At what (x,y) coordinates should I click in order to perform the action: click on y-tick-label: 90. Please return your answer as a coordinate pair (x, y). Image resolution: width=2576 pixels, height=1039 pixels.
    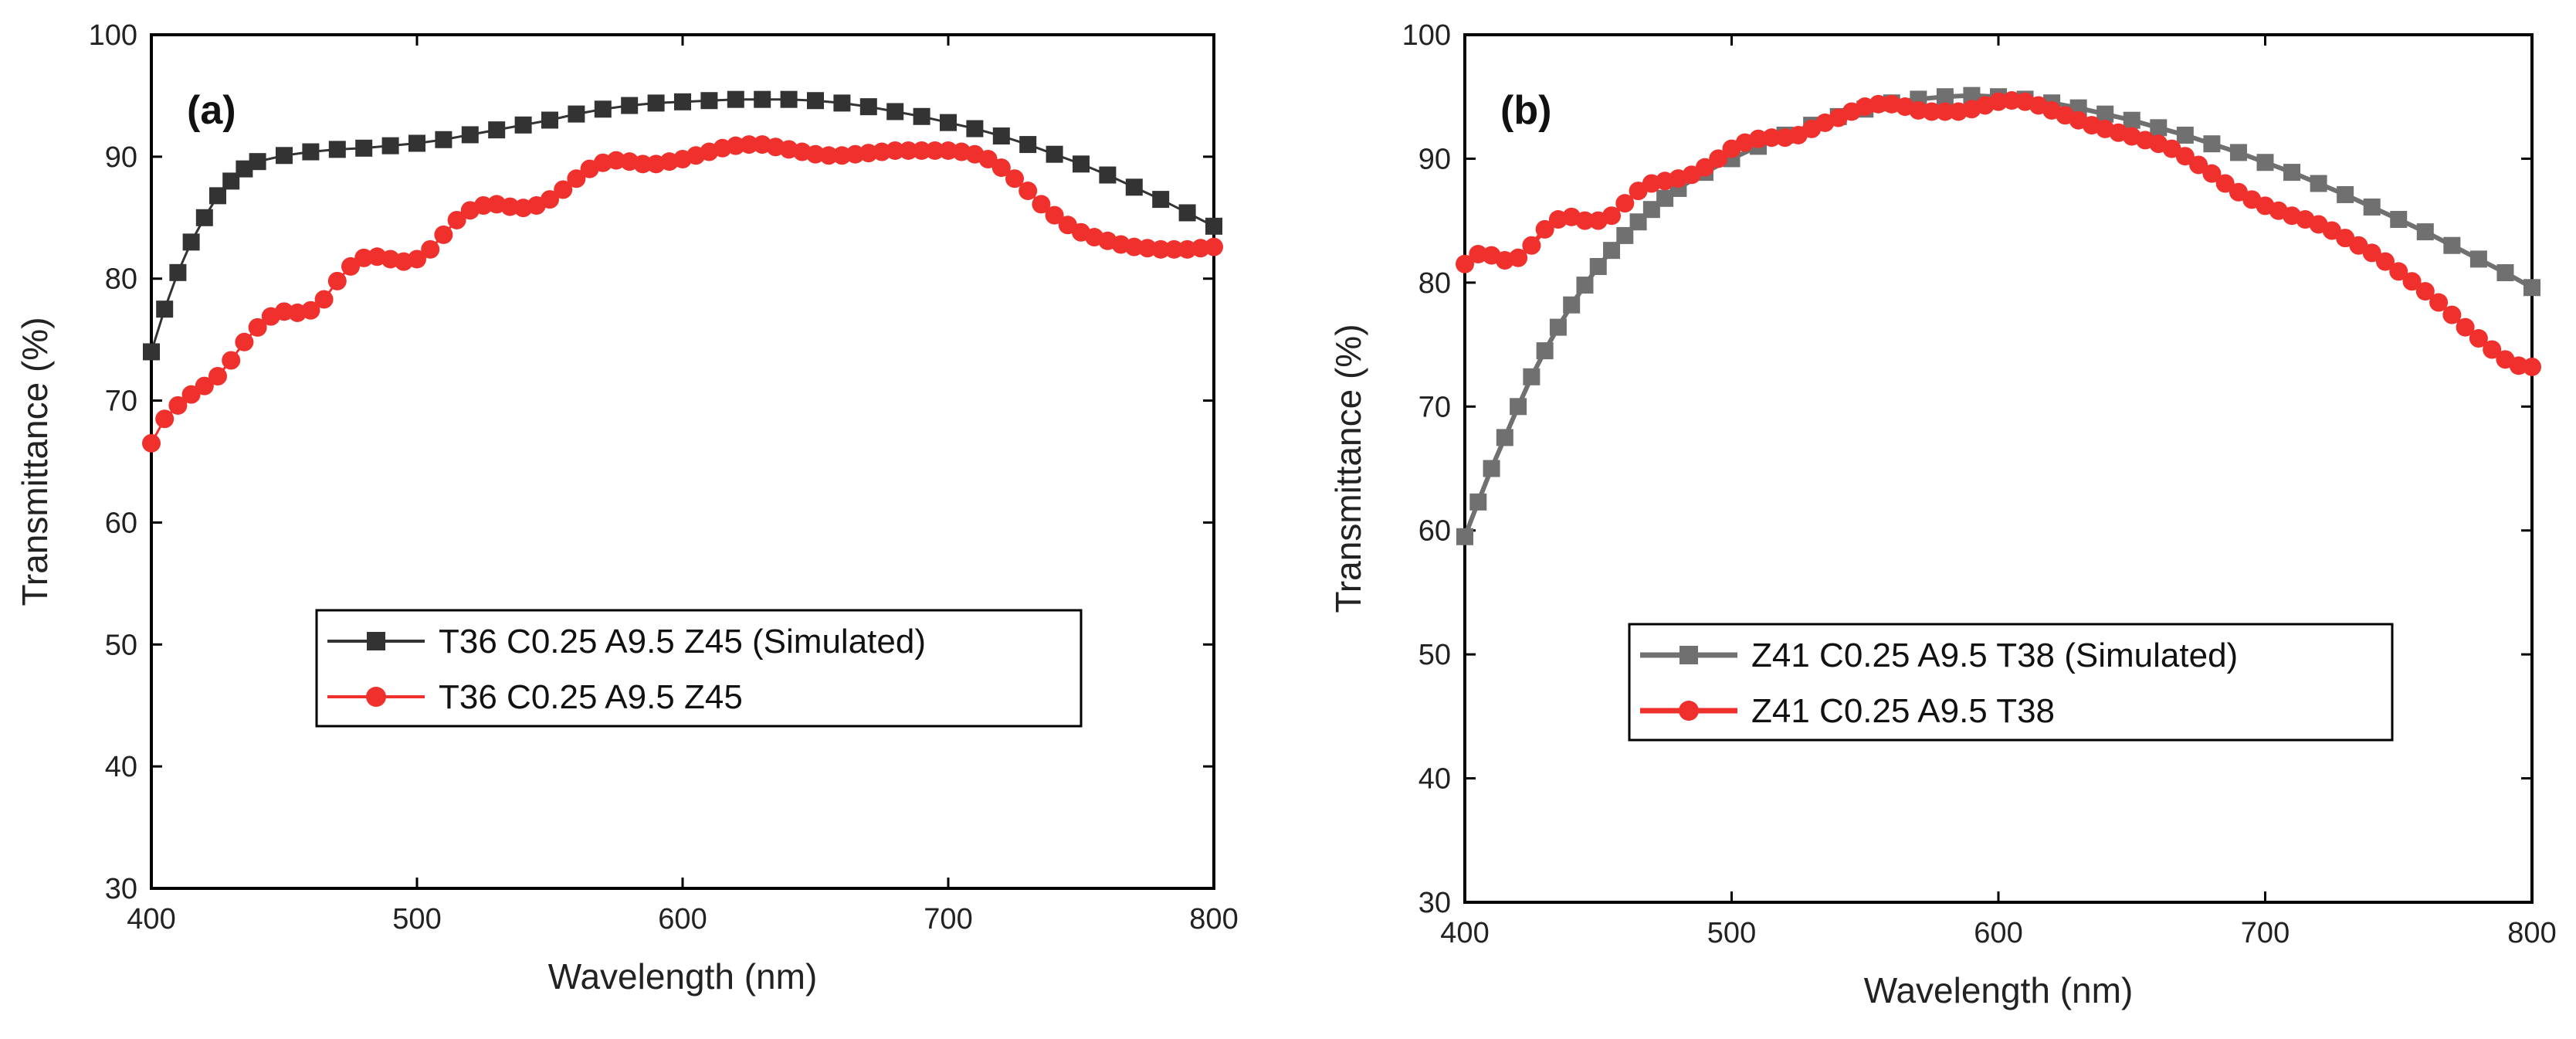
    Looking at the image, I should click on (121, 157).